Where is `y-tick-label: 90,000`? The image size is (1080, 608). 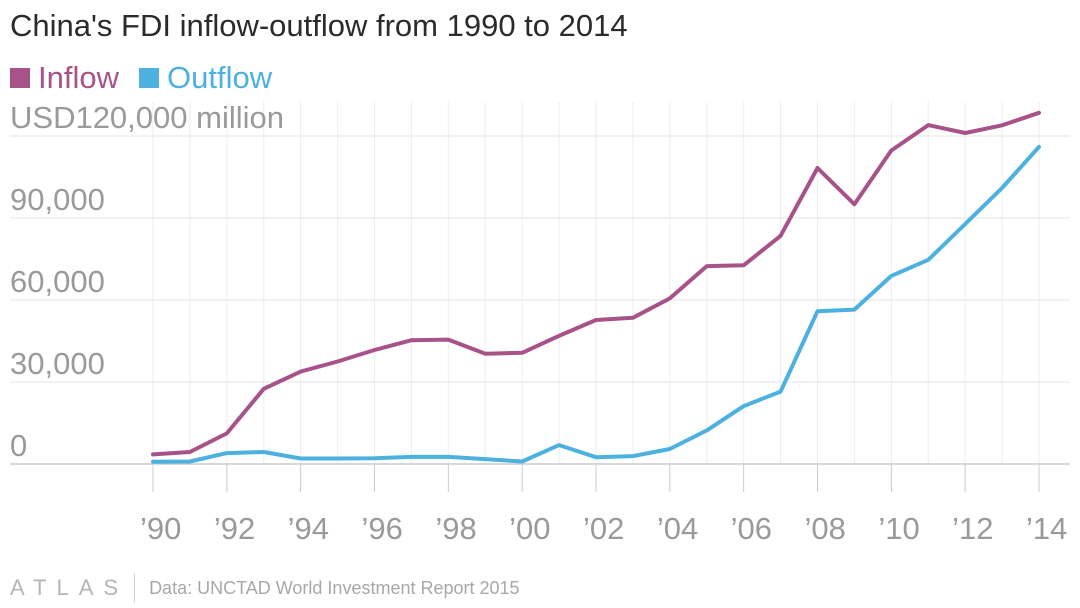
y-tick-label: 90,000 is located at coordinates (57, 199).